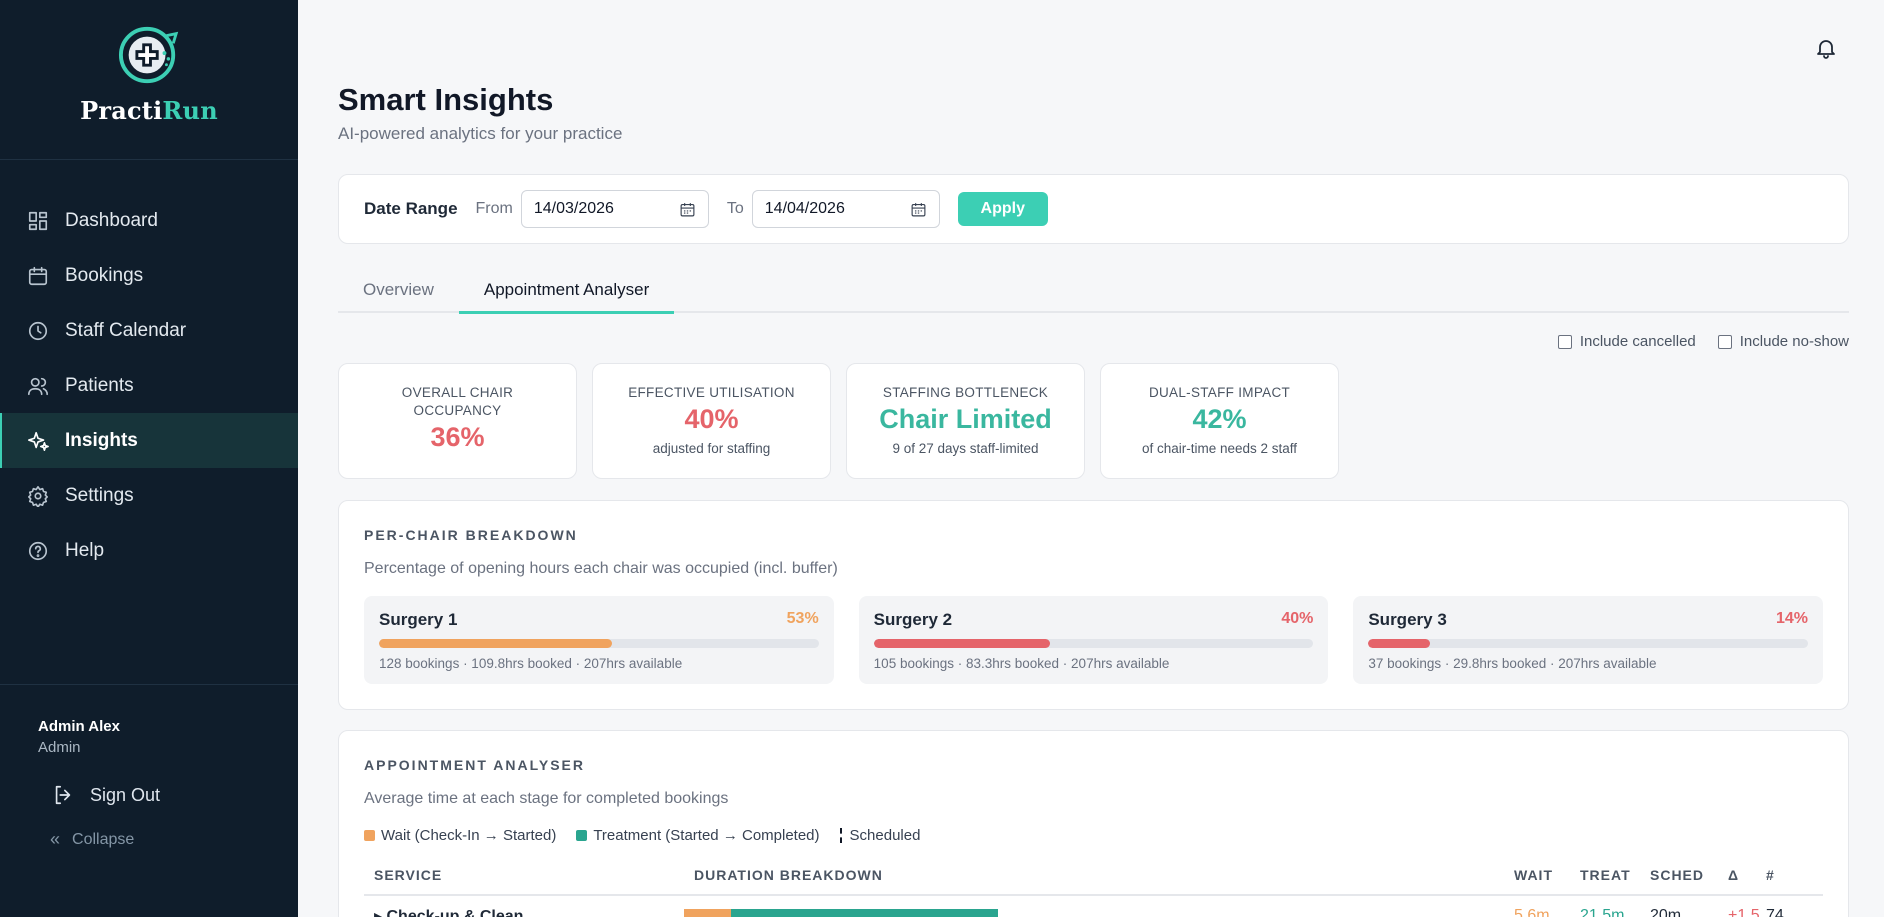  Describe the element at coordinates (1219, 392) in the screenshot. I see `kpi-label: Dual-Staff Impact` at that location.